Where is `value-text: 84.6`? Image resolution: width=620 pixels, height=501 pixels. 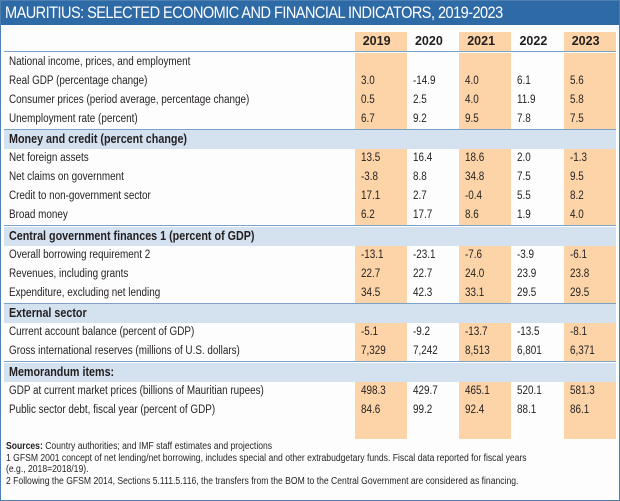
value-text: 84.6 is located at coordinates (370, 409).